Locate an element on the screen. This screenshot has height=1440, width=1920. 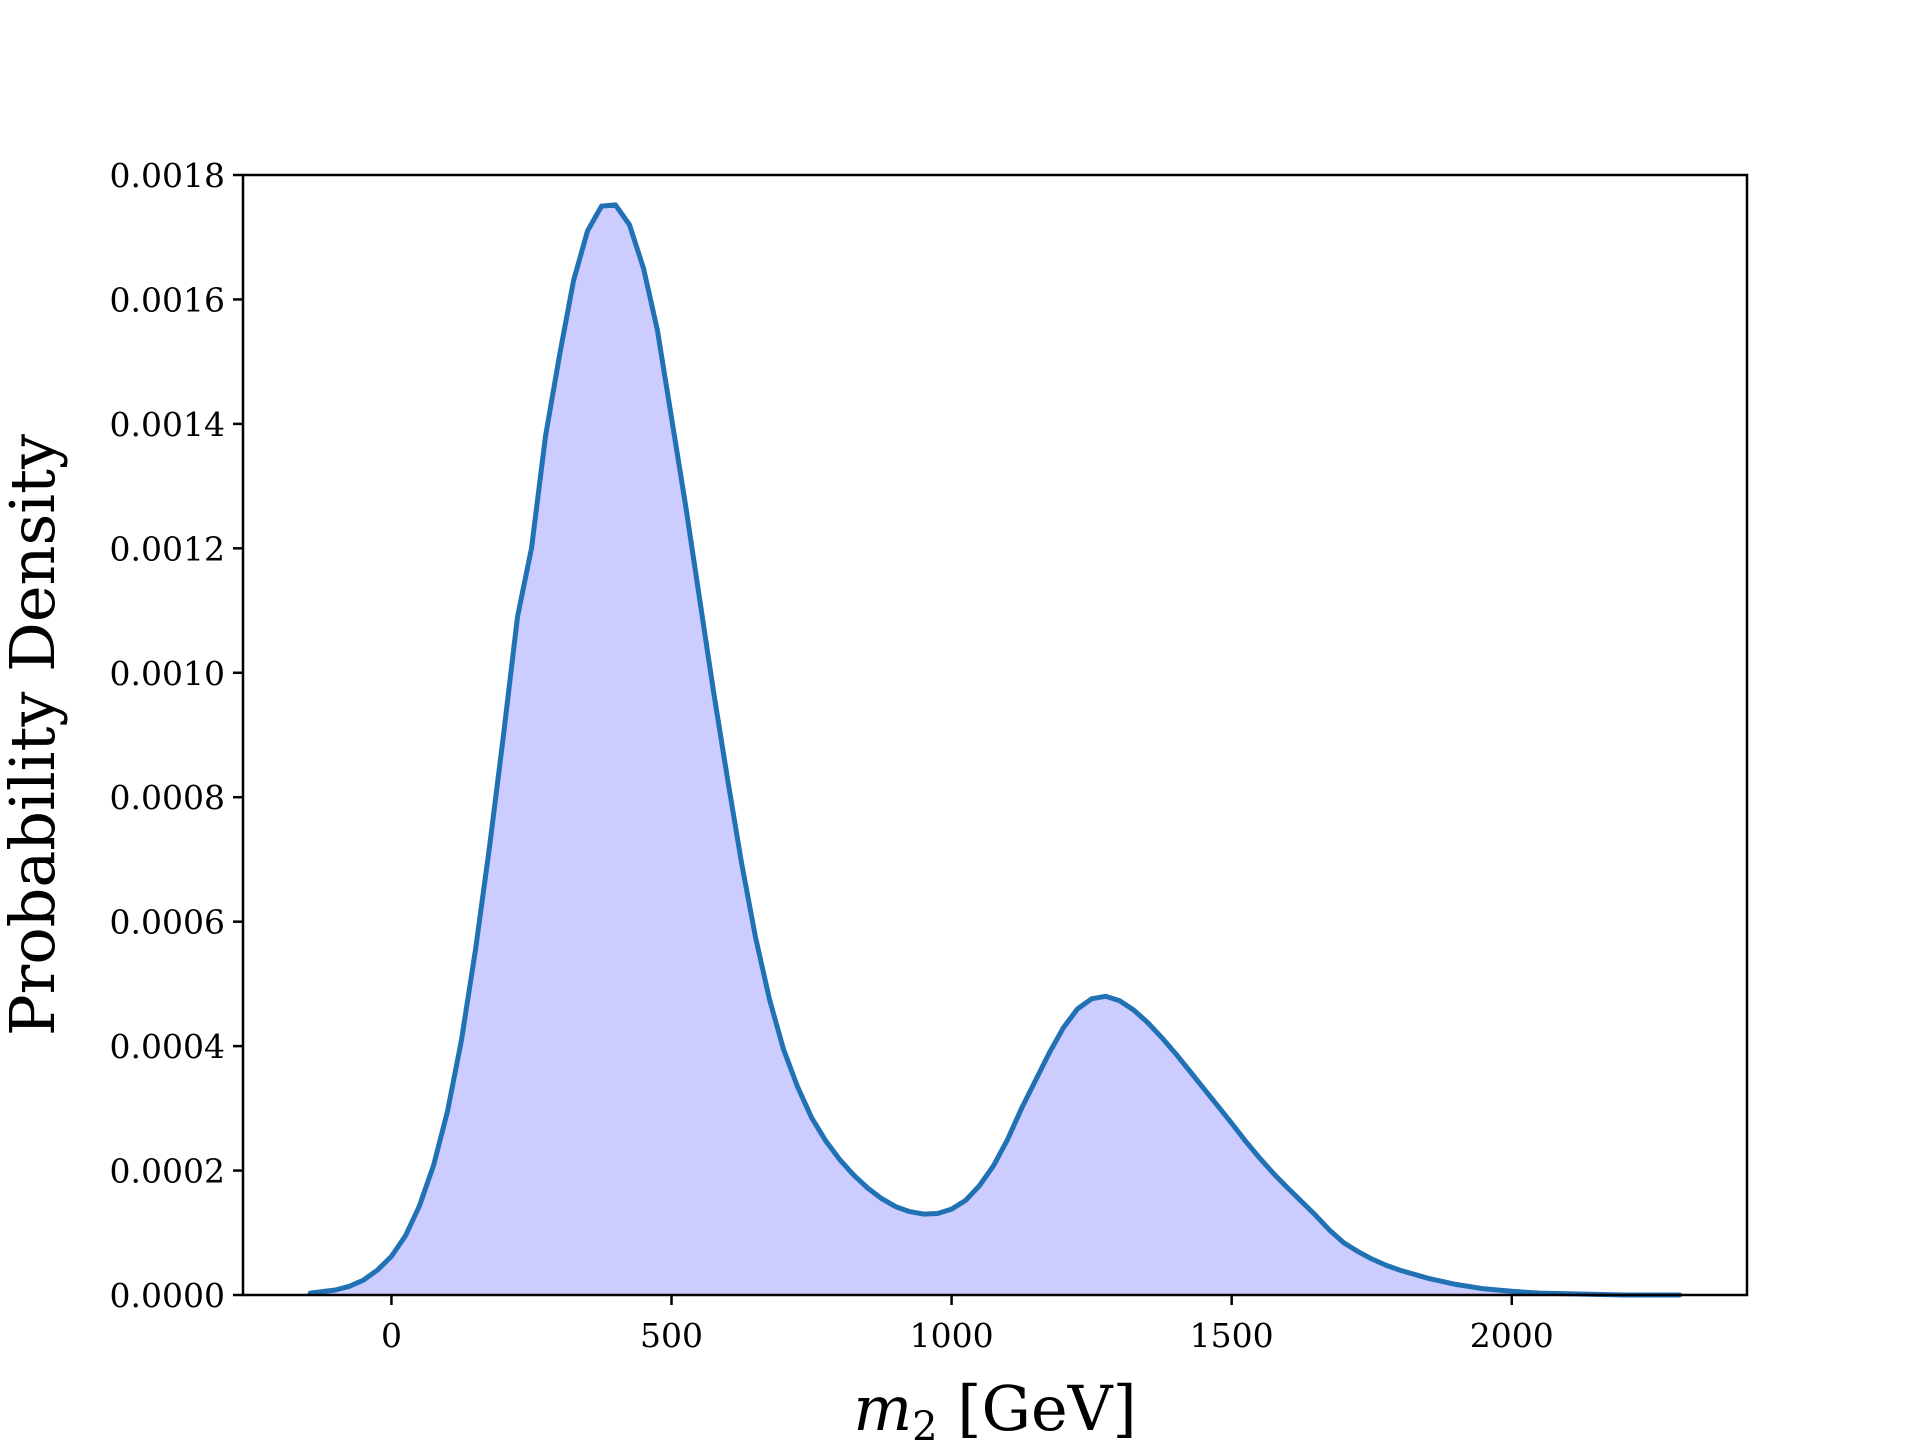
y-tick-label: 0.0000 is located at coordinates (167, 1295).